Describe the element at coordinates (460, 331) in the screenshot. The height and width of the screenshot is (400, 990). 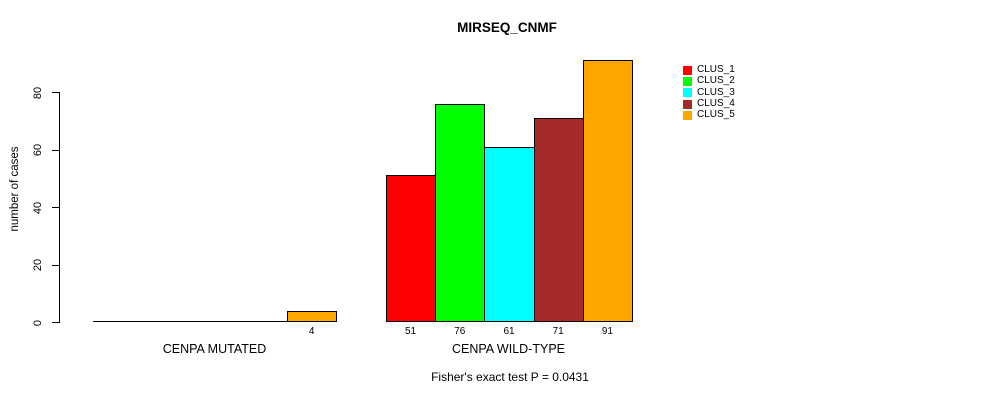
I see `bar-value-label: 76` at that location.